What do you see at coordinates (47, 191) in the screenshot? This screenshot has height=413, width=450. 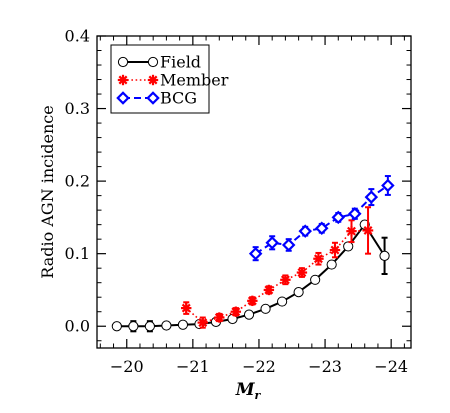 I see `y-axis-label: Radio AGN incidence` at bounding box center [47, 191].